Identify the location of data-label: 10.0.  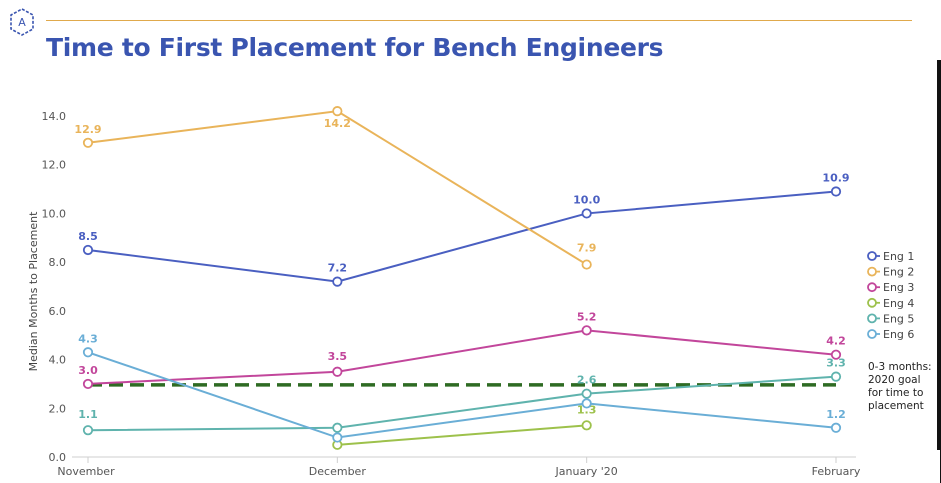
(586, 199).